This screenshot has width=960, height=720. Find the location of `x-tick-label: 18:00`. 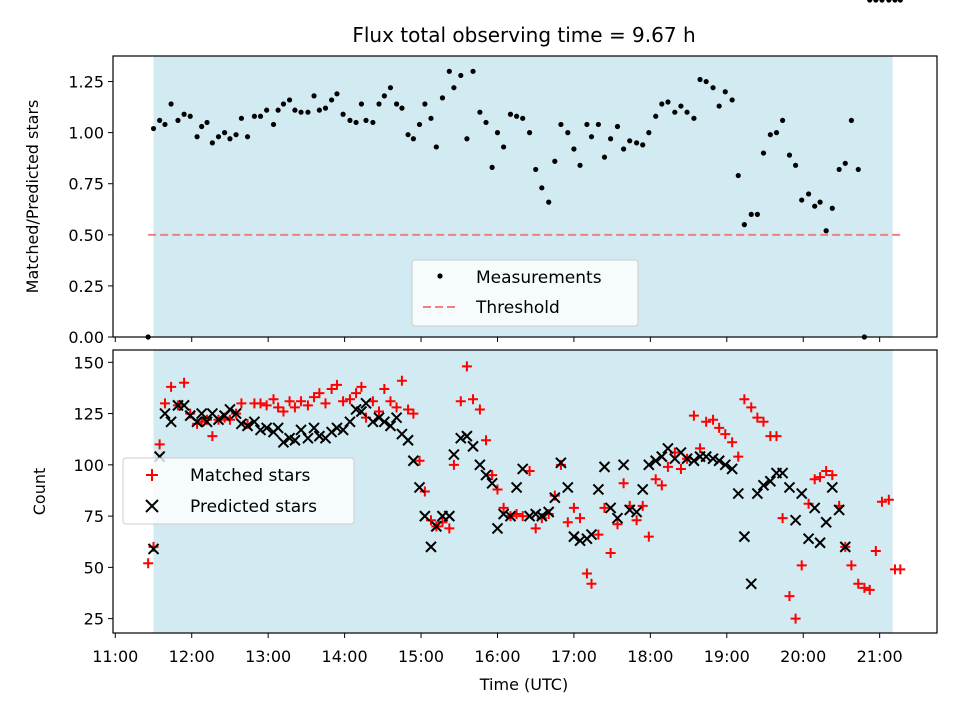

x-tick-label: 18:00 is located at coordinates (650, 656).